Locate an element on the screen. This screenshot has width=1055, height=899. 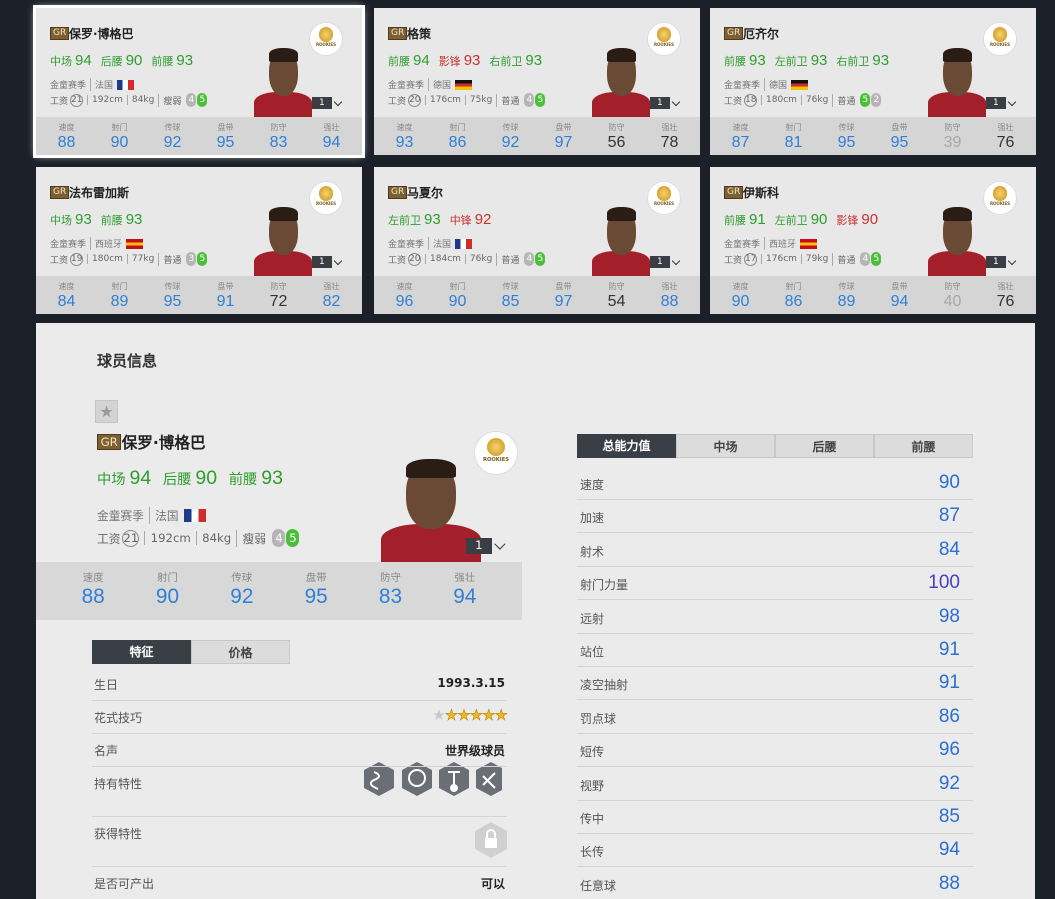
weak-foot: 4 is located at coordinates (279, 538).